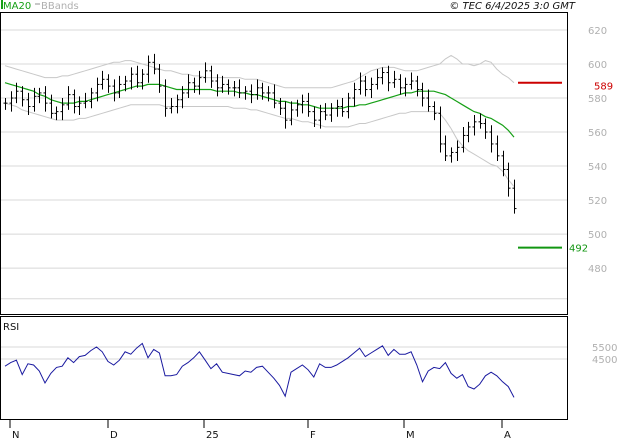  I want to click on ma20-line, so click(259, 110).